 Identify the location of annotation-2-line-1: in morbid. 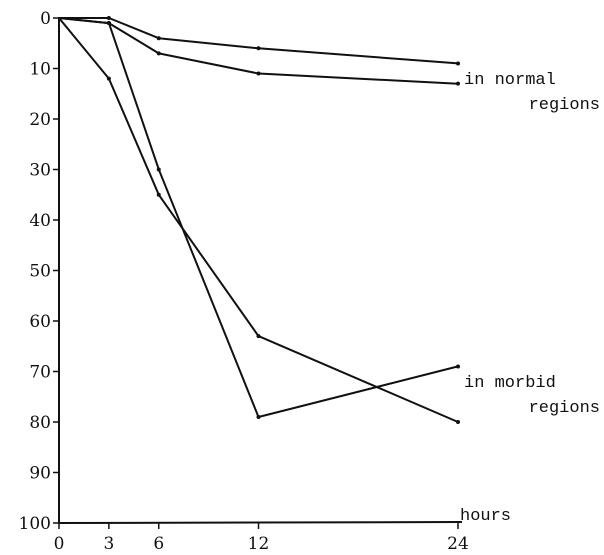
(510, 383).